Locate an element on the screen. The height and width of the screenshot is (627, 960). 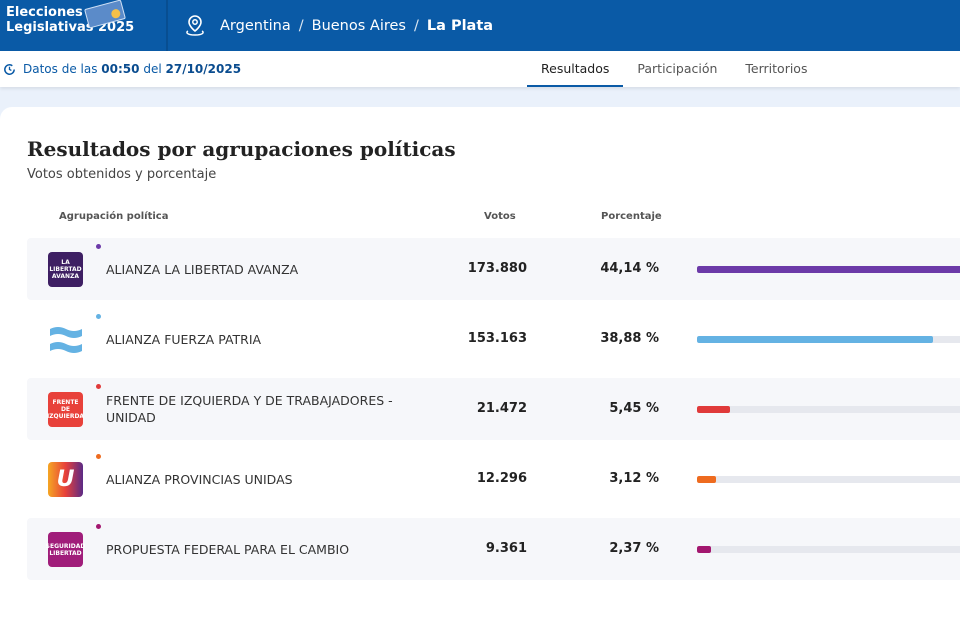
table-row: ALIANZA FUERZA PATRIA 153.163 38,88 % is located at coordinates (493, 339).